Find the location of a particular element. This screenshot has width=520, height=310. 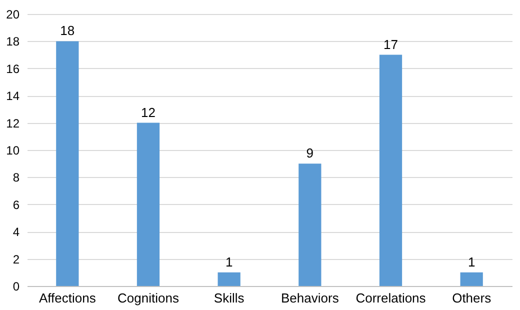

data-label: 12 is located at coordinates (148, 112).